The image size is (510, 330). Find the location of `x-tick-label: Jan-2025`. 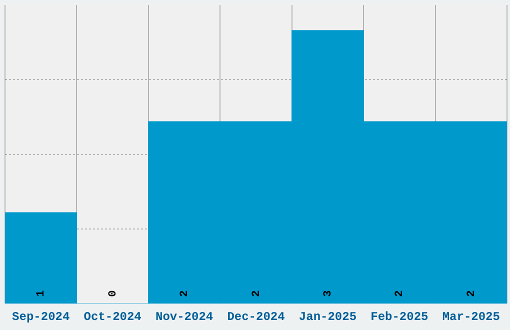

x-tick-label: Jan-2025 is located at coordinates (327, 317).